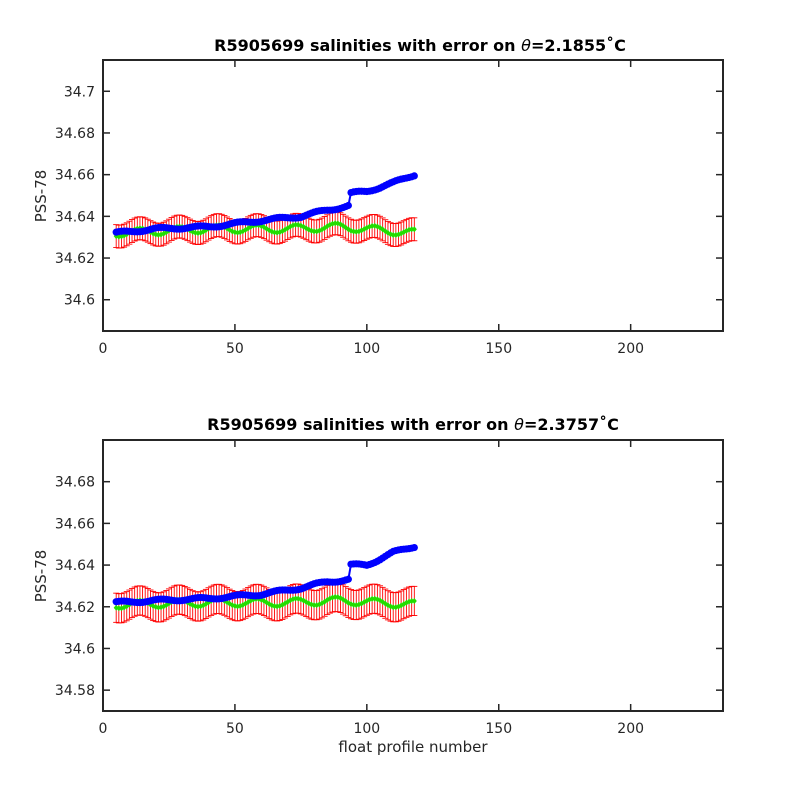  What do you see at coordinates (235, 349) in the screenshot?
I see `panel-1-x-tick-label: 50` at bounding box center [235, 349].